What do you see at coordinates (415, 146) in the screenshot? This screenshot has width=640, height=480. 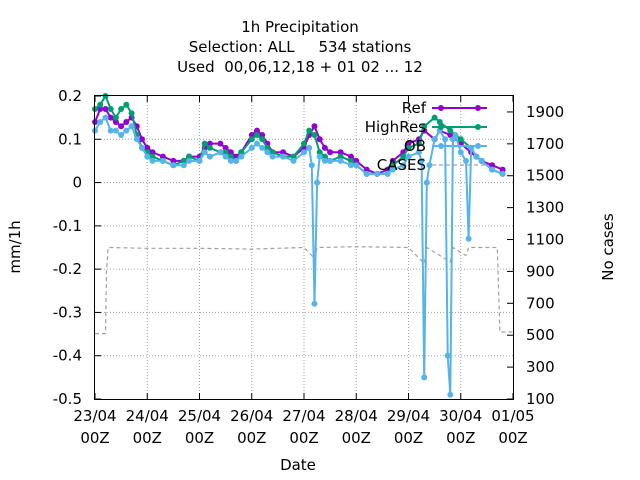 I see `legend-label: OB` at bounding box center [415, 146].